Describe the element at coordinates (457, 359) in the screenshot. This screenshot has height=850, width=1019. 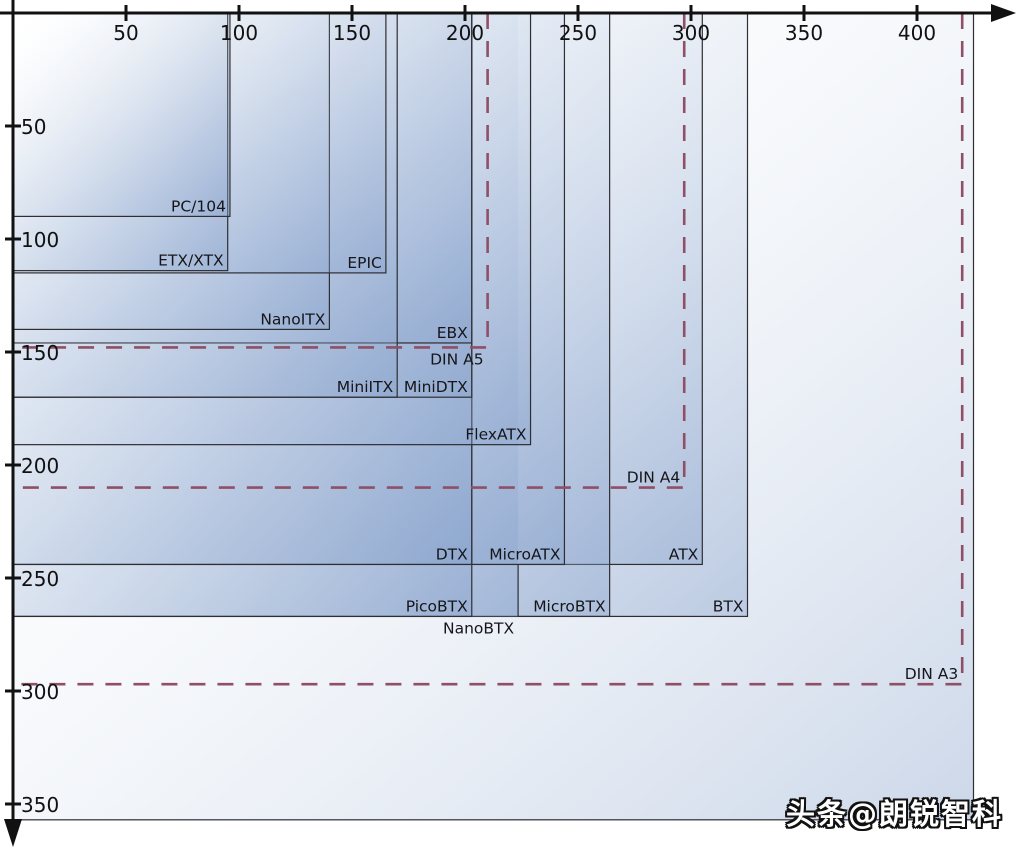
I see `svg-text: DIN A5` at that location.